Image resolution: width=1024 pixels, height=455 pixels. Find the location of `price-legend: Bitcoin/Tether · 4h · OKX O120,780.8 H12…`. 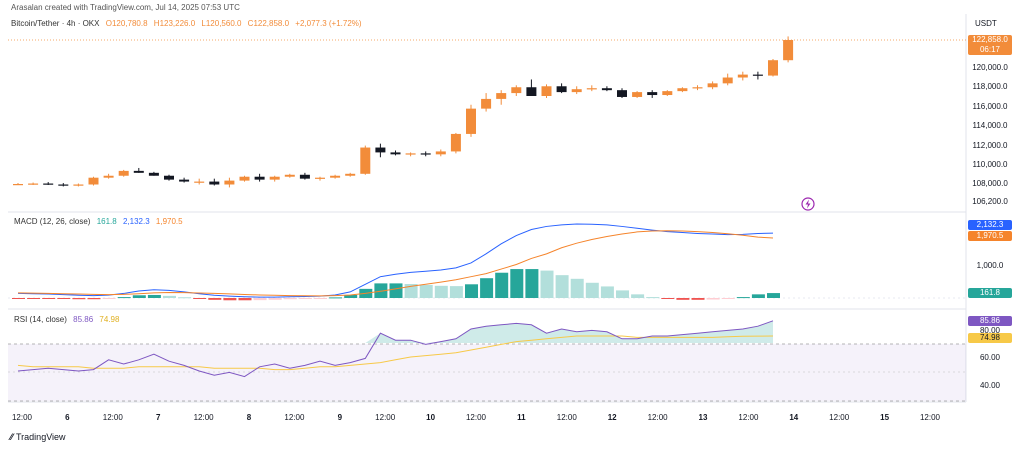

price-legend: Bitcoin/Tether · 4h · OKX O120,780.8 H12… is located at coordinates (186, 23).